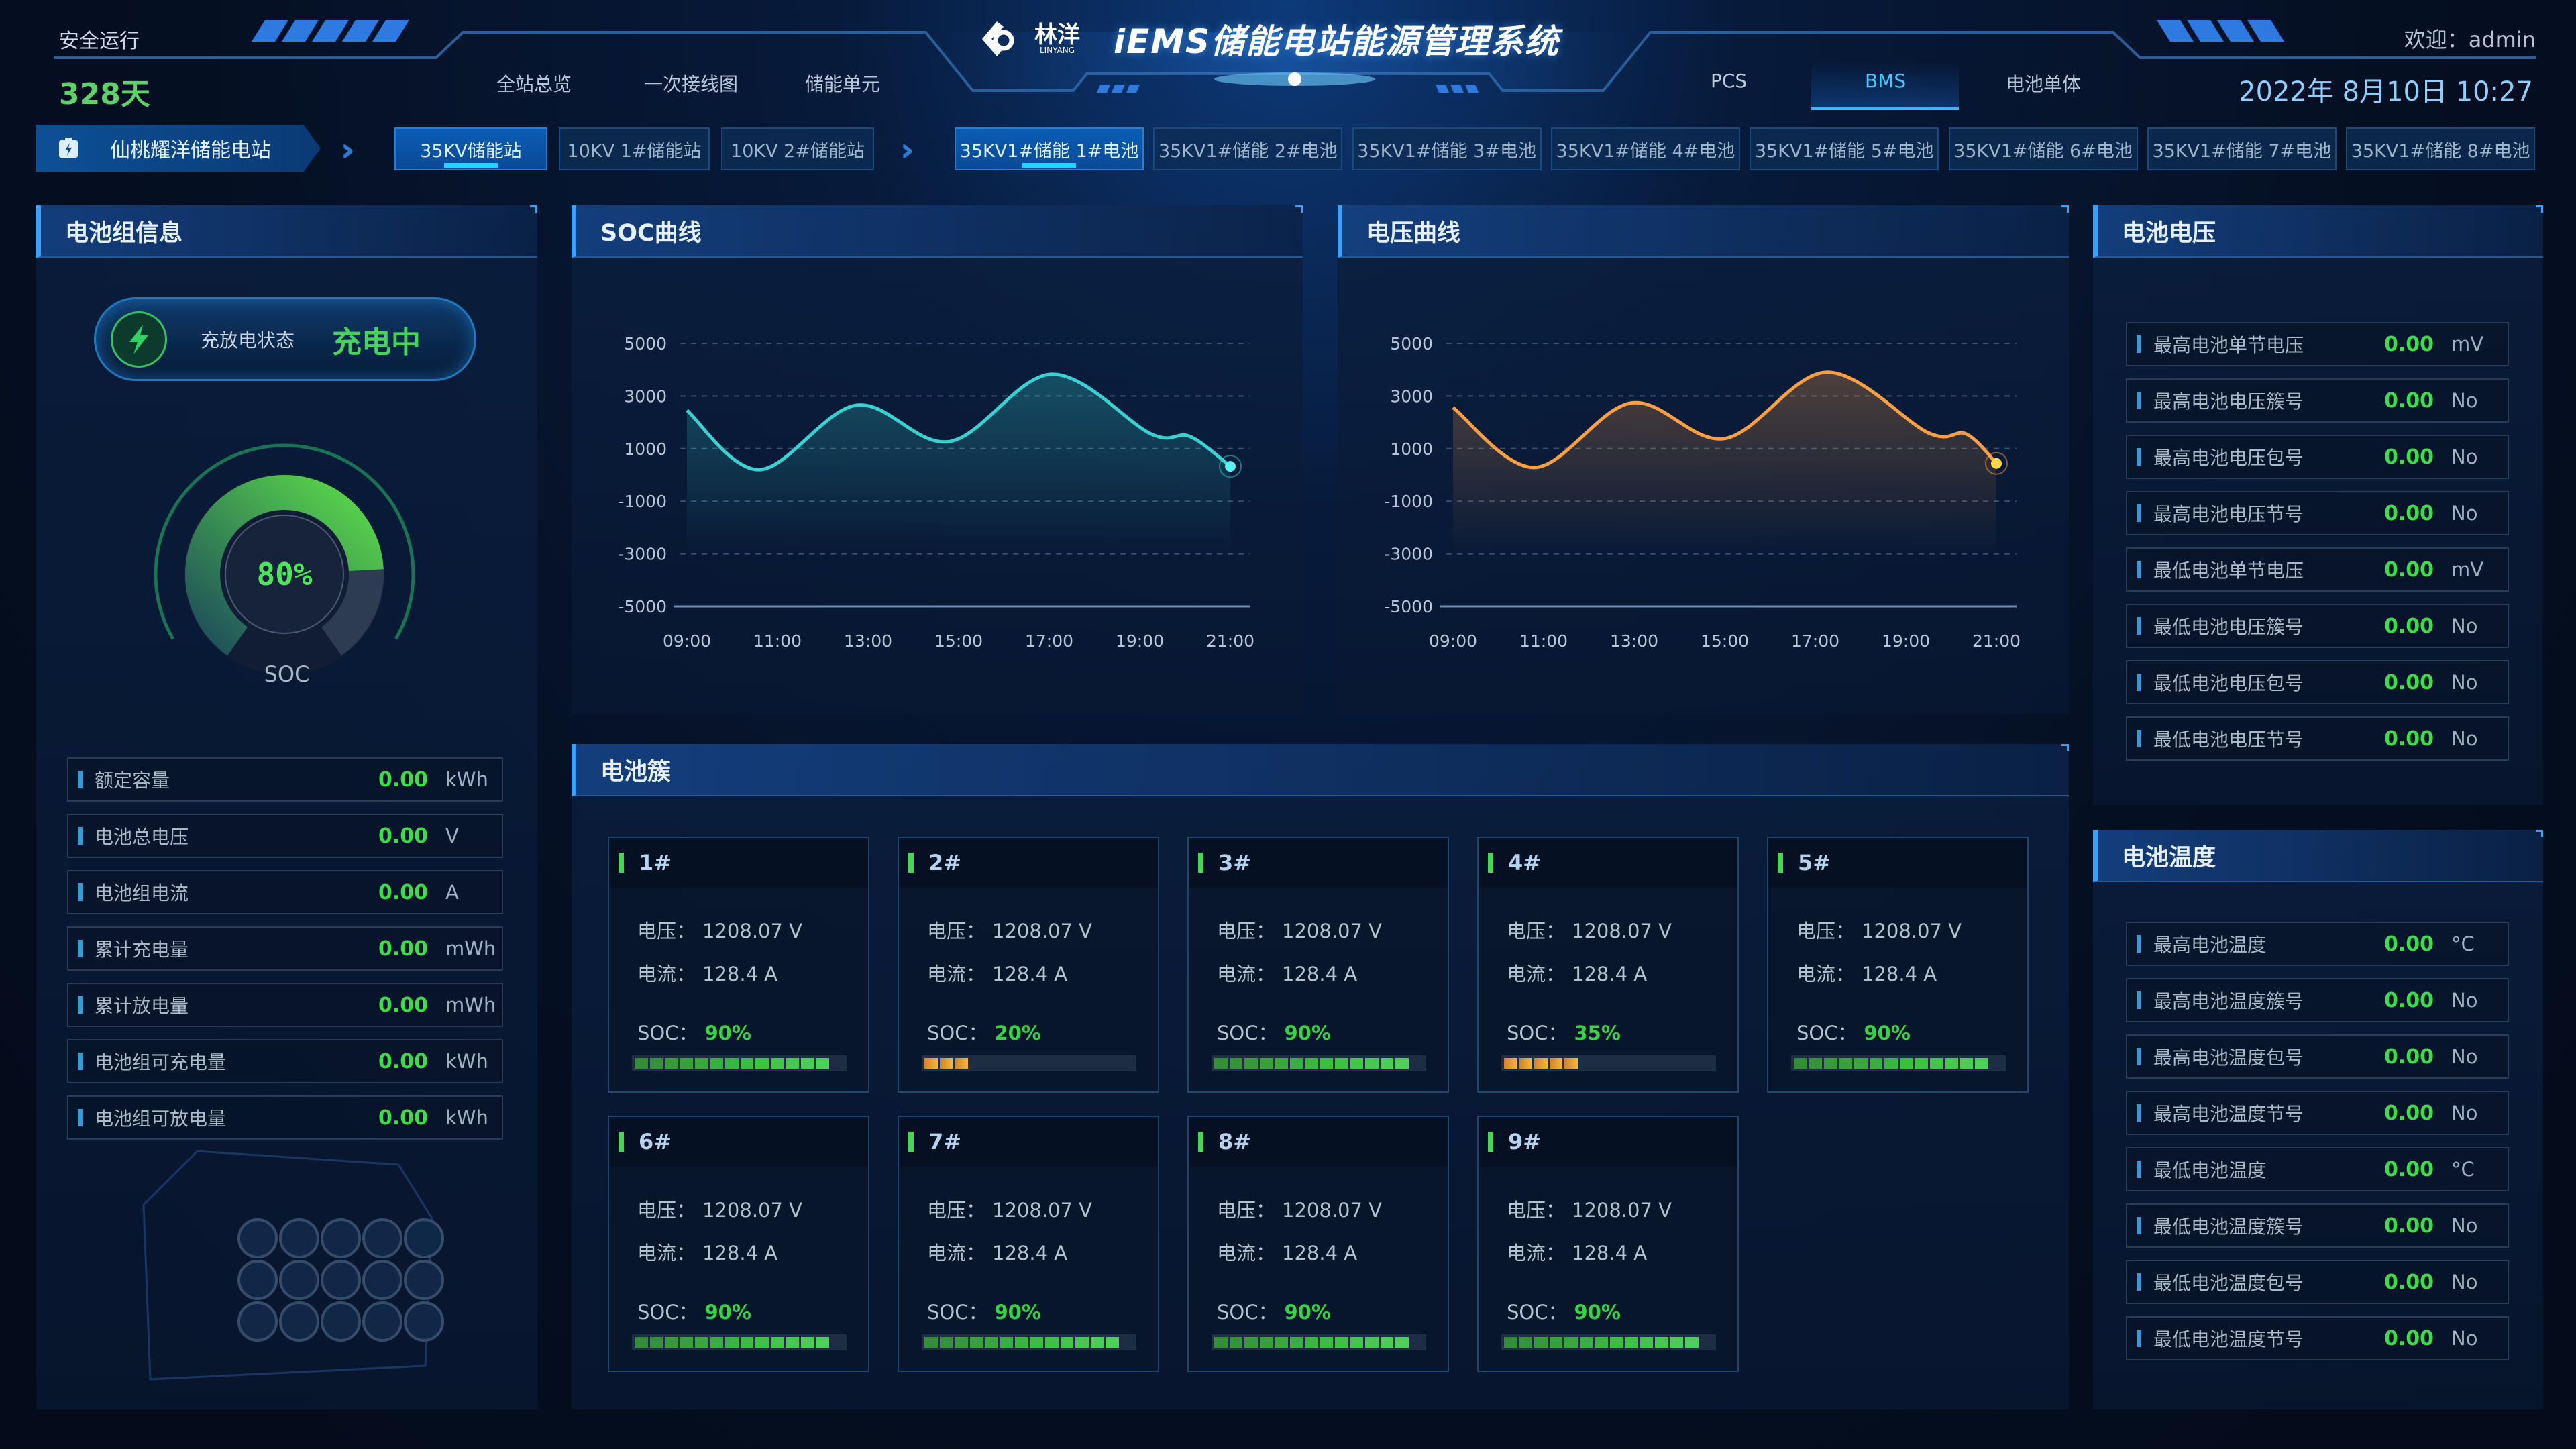  I want to click on soc-value: 80%, so click(284, 574).